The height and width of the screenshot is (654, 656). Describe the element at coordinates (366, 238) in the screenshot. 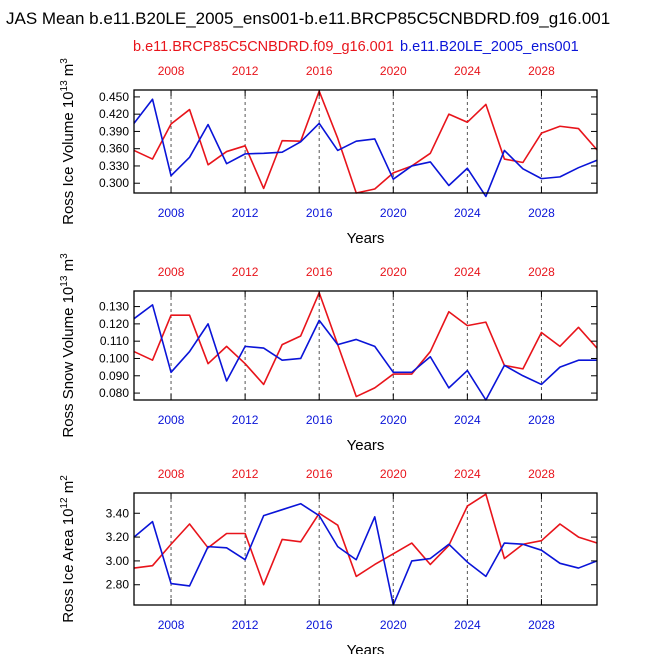

I see `xaxis-title-ice-volume: Years` at that location.